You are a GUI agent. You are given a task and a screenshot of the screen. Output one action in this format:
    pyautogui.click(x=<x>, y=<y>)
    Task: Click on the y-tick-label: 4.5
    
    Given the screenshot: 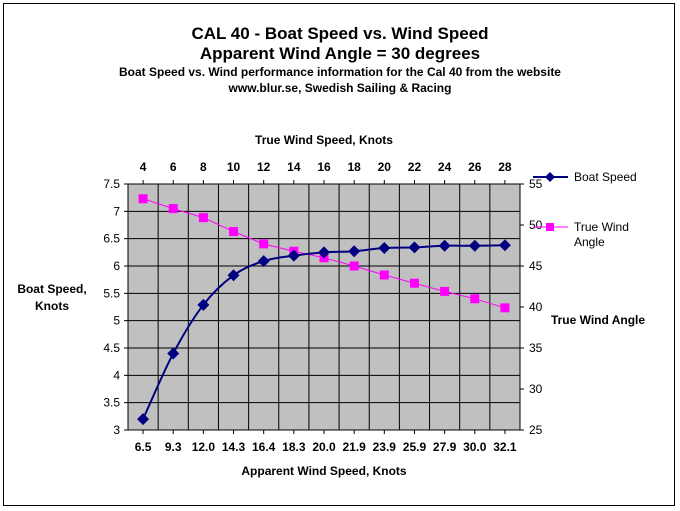 What is the action you would take?
    pyautogui.click(x=111, y=348)
    